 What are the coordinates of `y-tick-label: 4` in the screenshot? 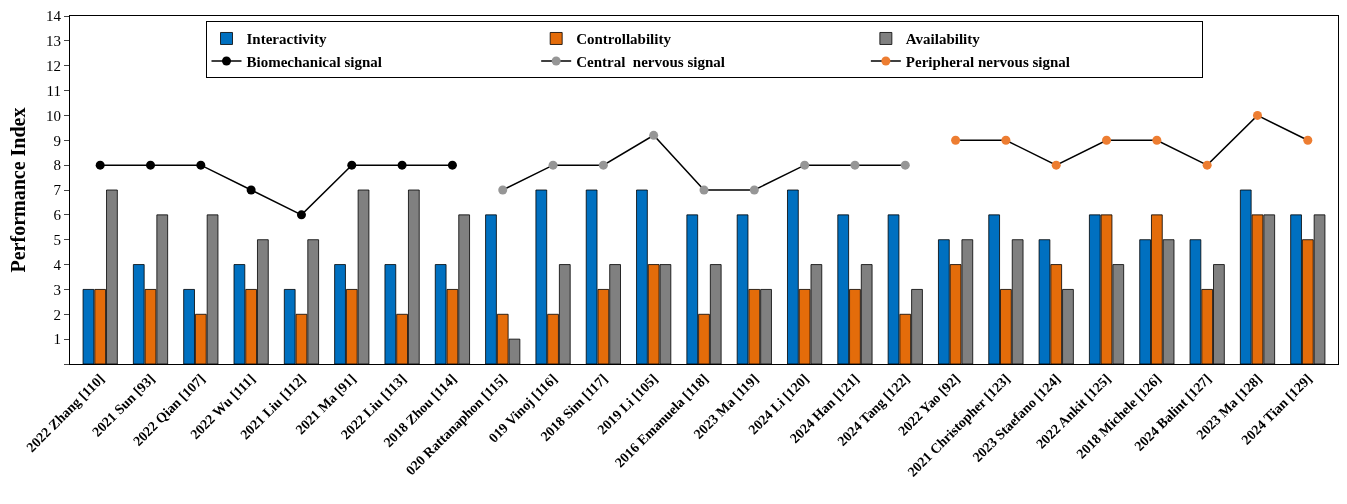 It's located at (57, 264).